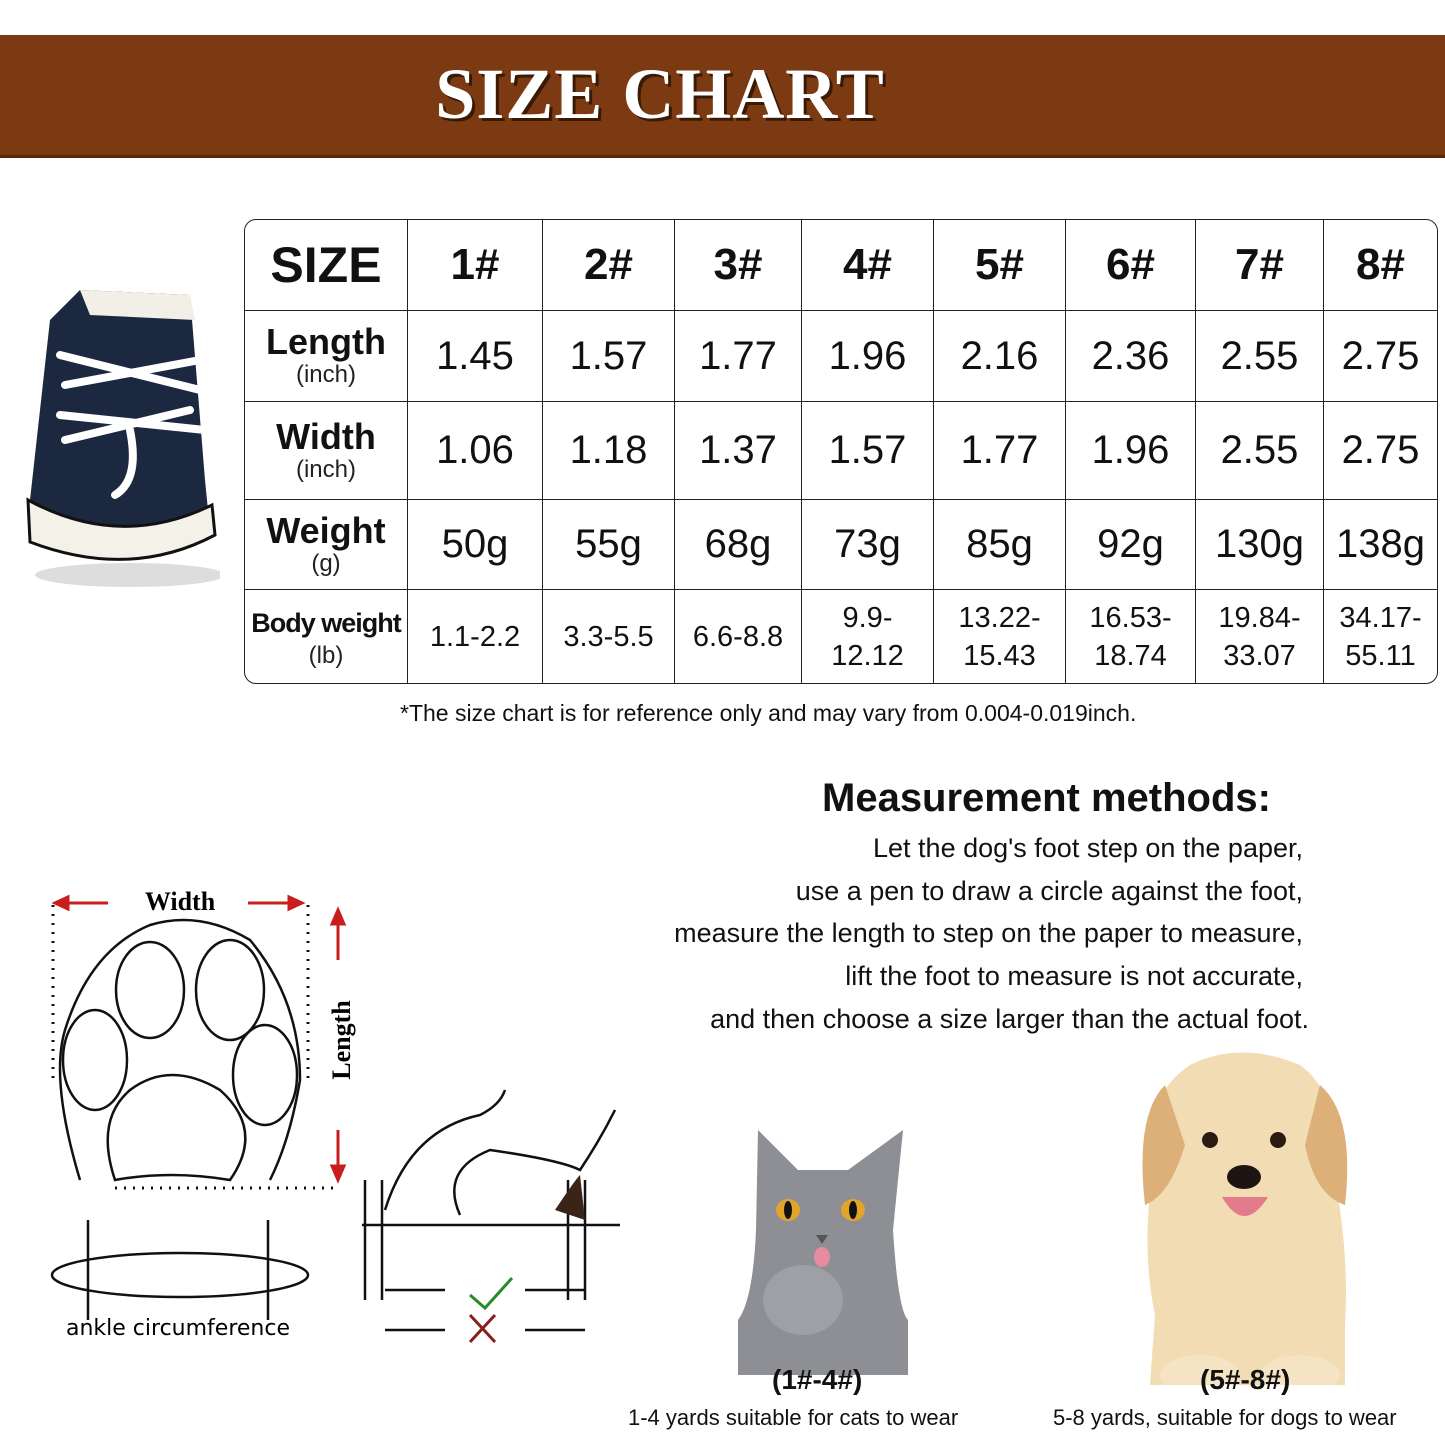 This screenshot has width=1445, height=1445. What do you see at coordinates (609, 265) in the screenshot?
I see `size-col: 2#` at bounding box center [609, 265].